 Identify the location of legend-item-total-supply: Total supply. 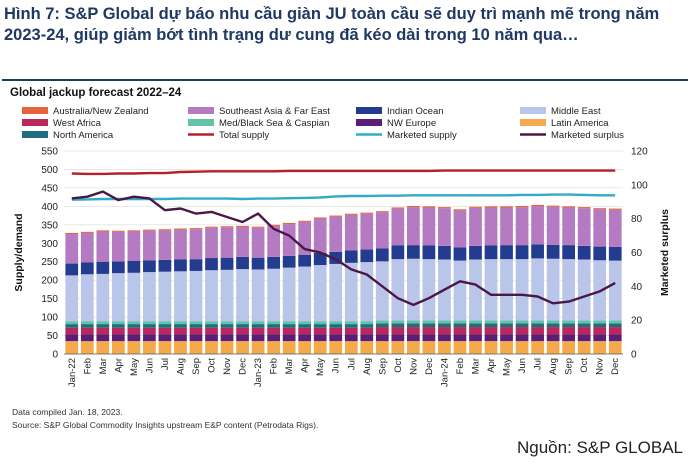
(228, 135).